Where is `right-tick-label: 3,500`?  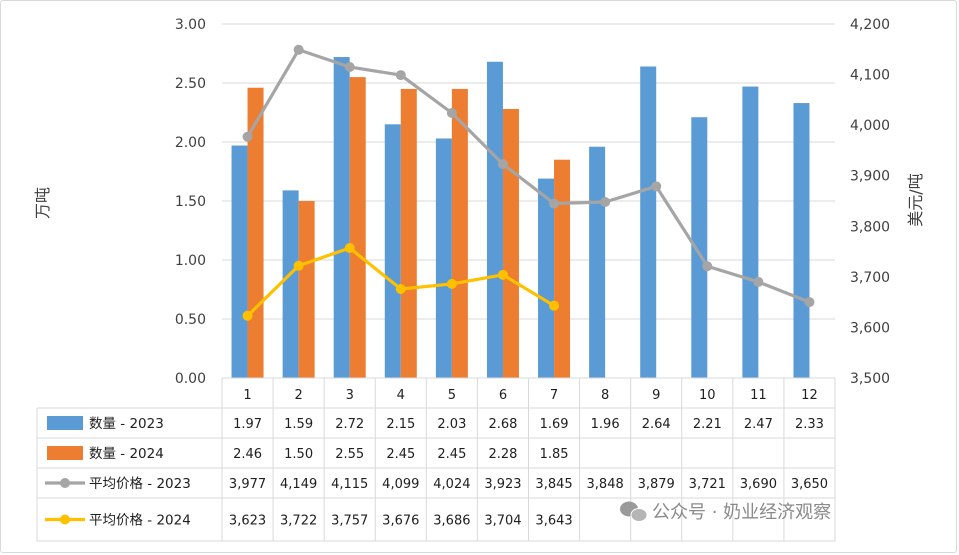
right-tick-label: 3,500 is located at coordinates (870, 379).